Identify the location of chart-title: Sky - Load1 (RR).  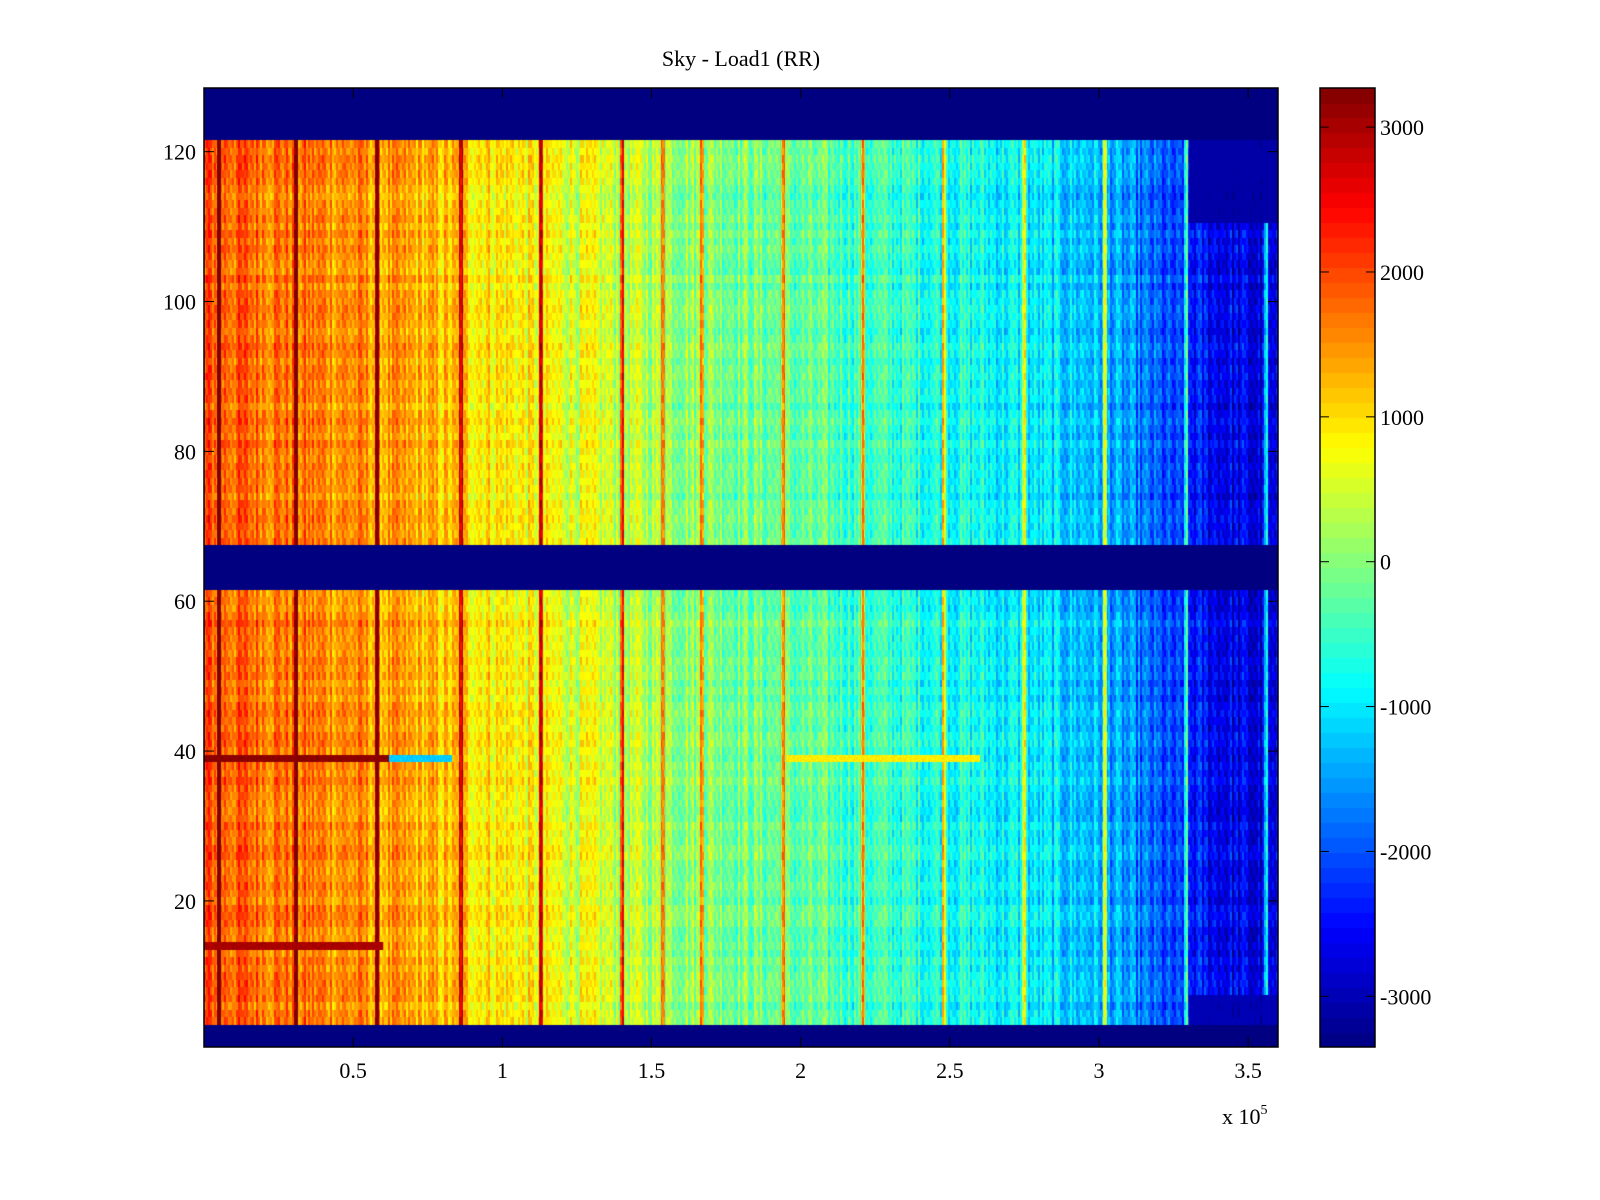
(741, 58).